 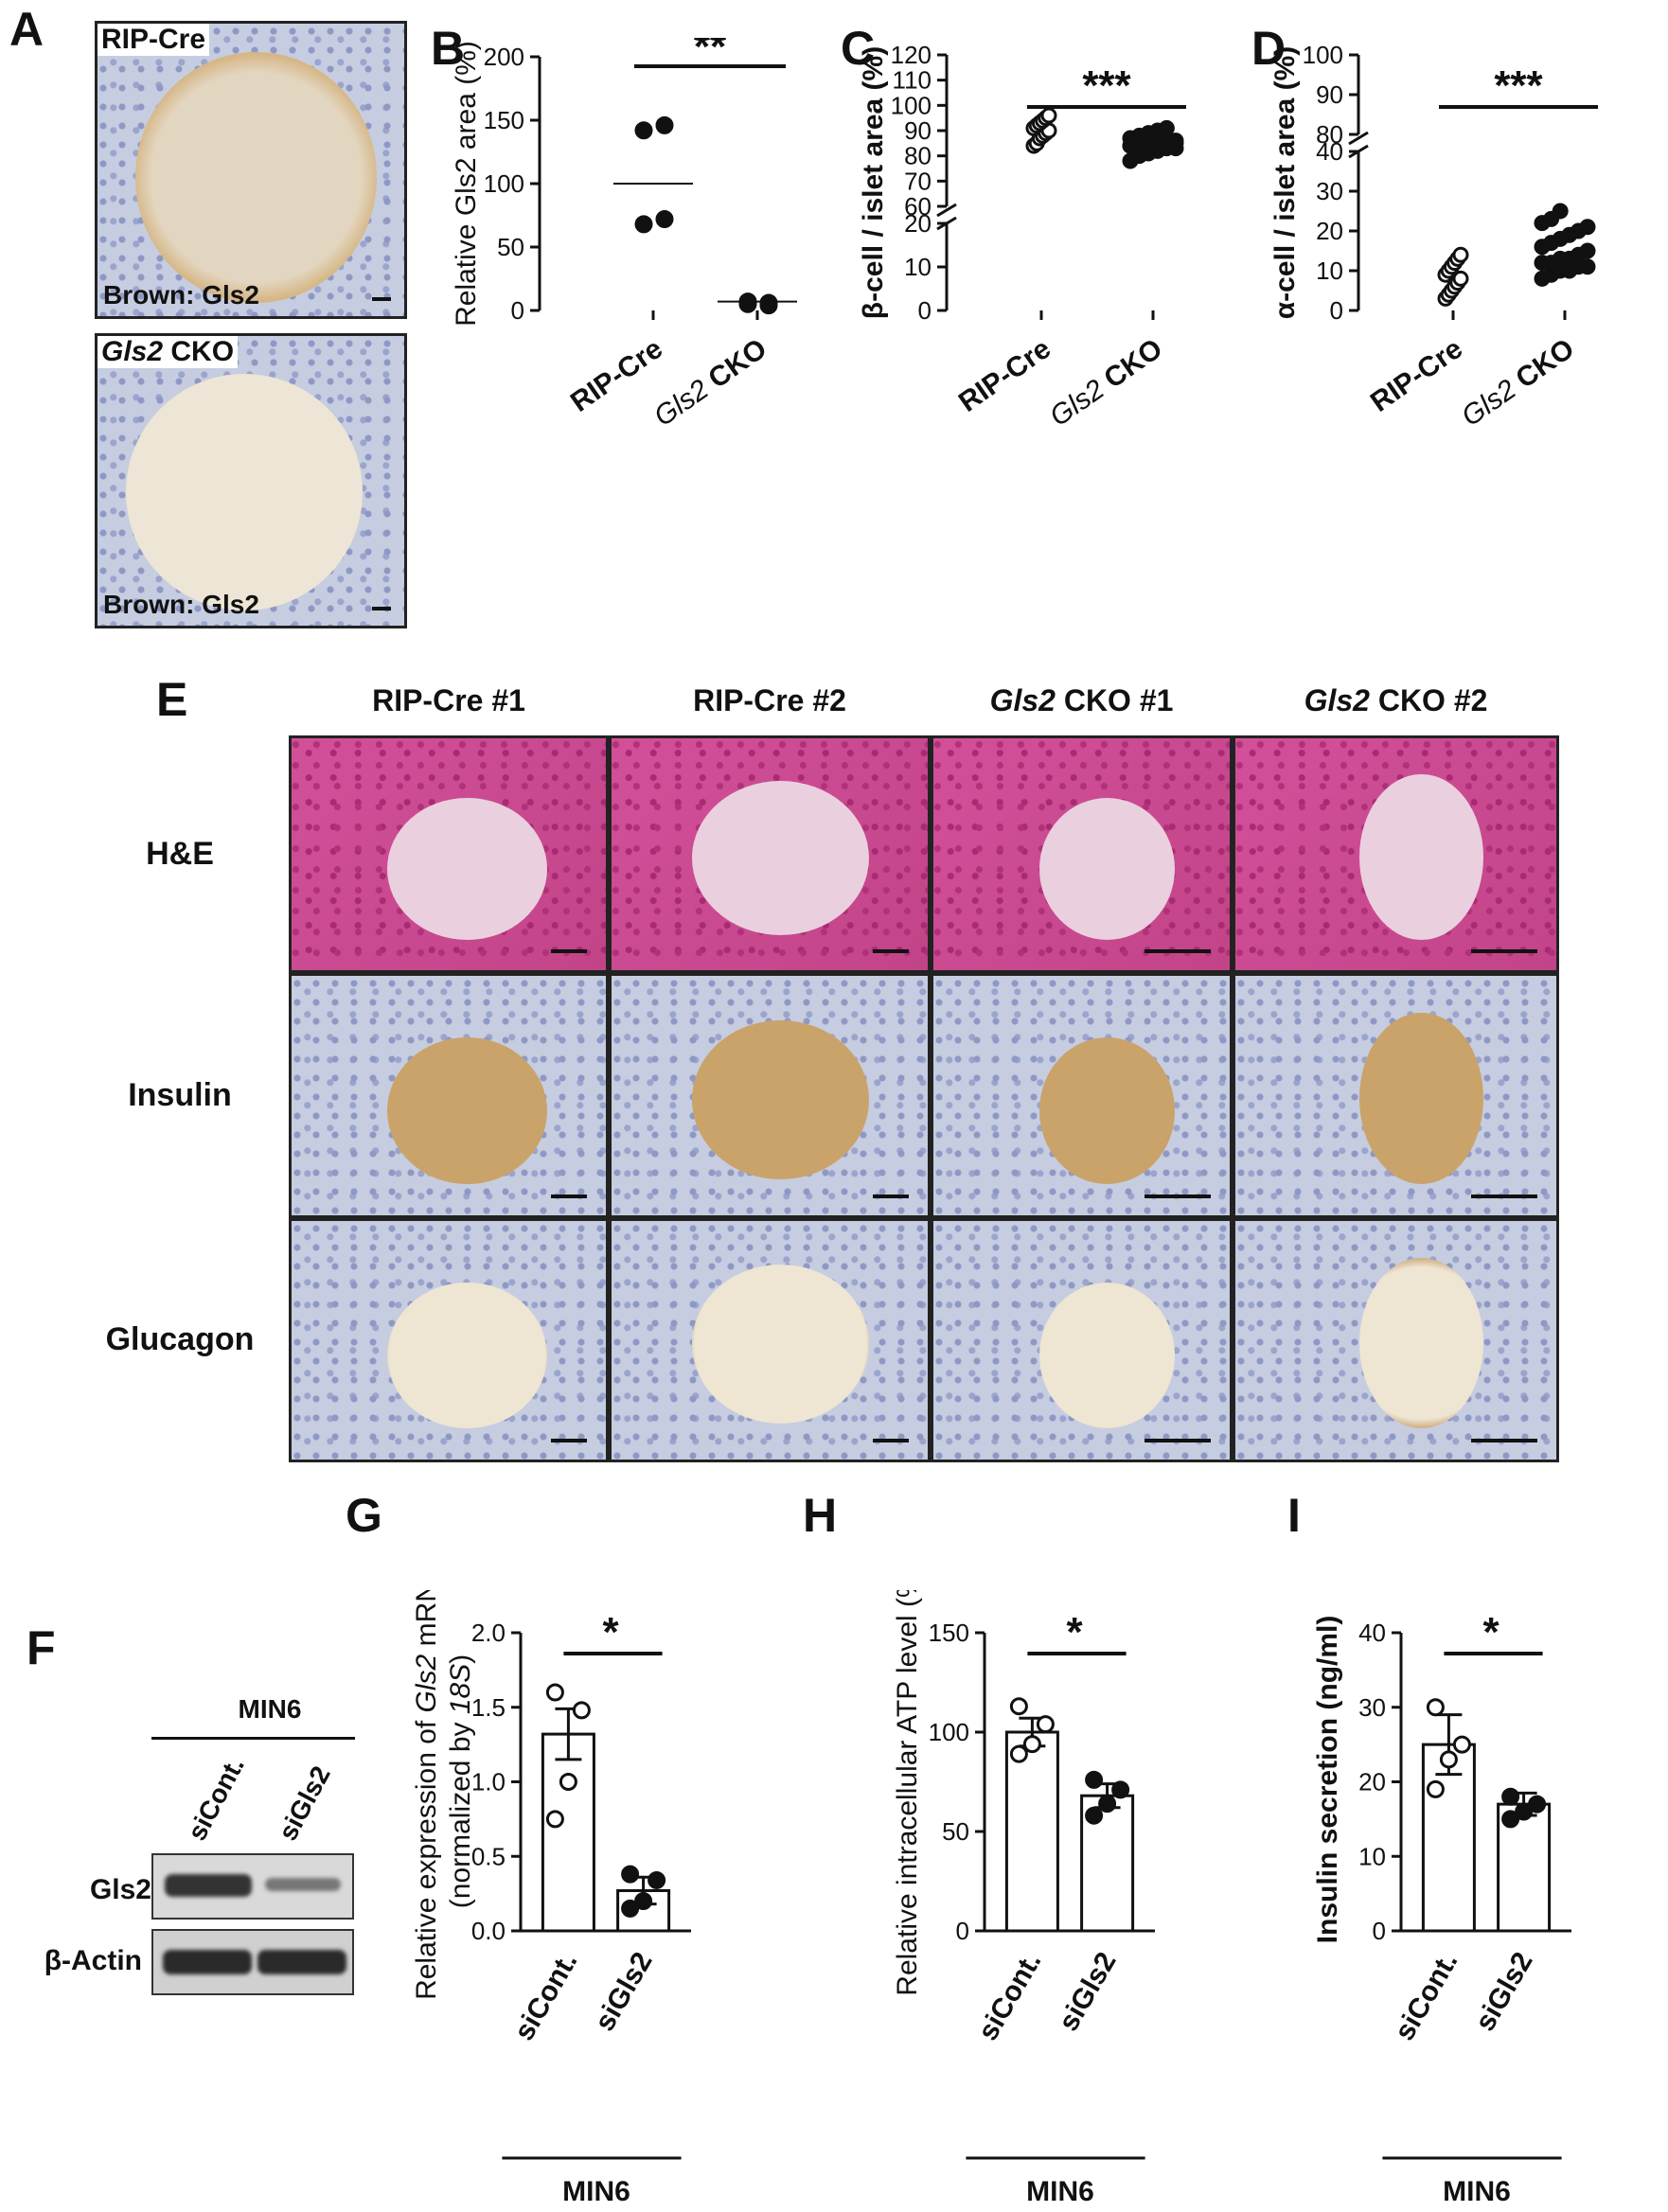 I want to click on y-axis-label: Relative intracellular ATP level (%), so click(x=908, y=1793).